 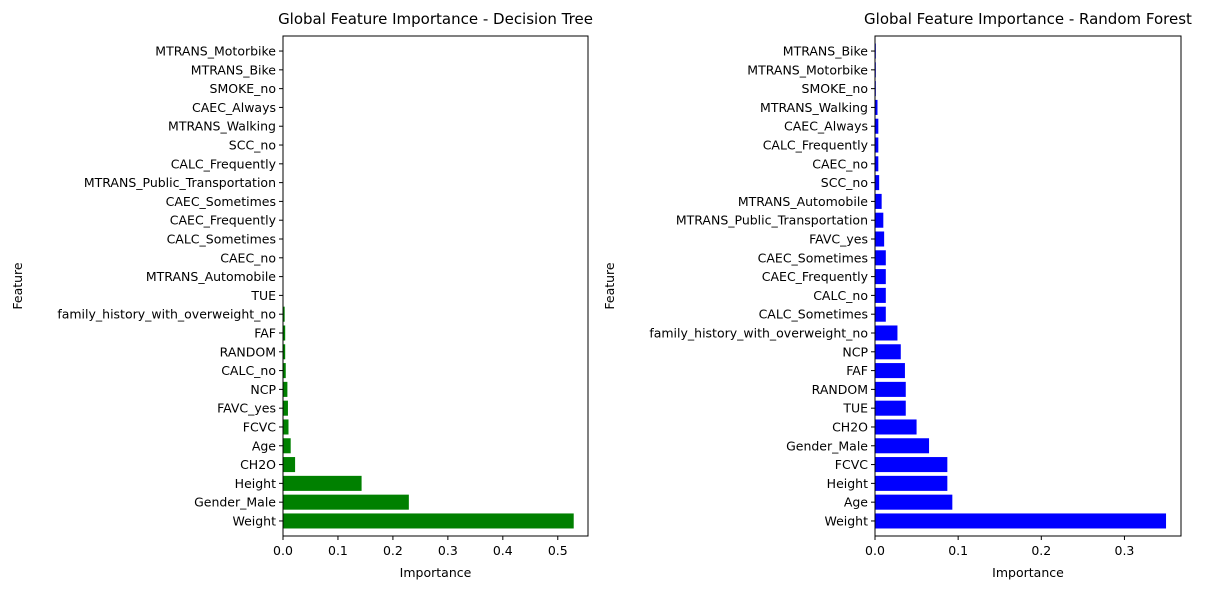 I want to click on y-tick-label: TUE, so click(x=263, y=295).